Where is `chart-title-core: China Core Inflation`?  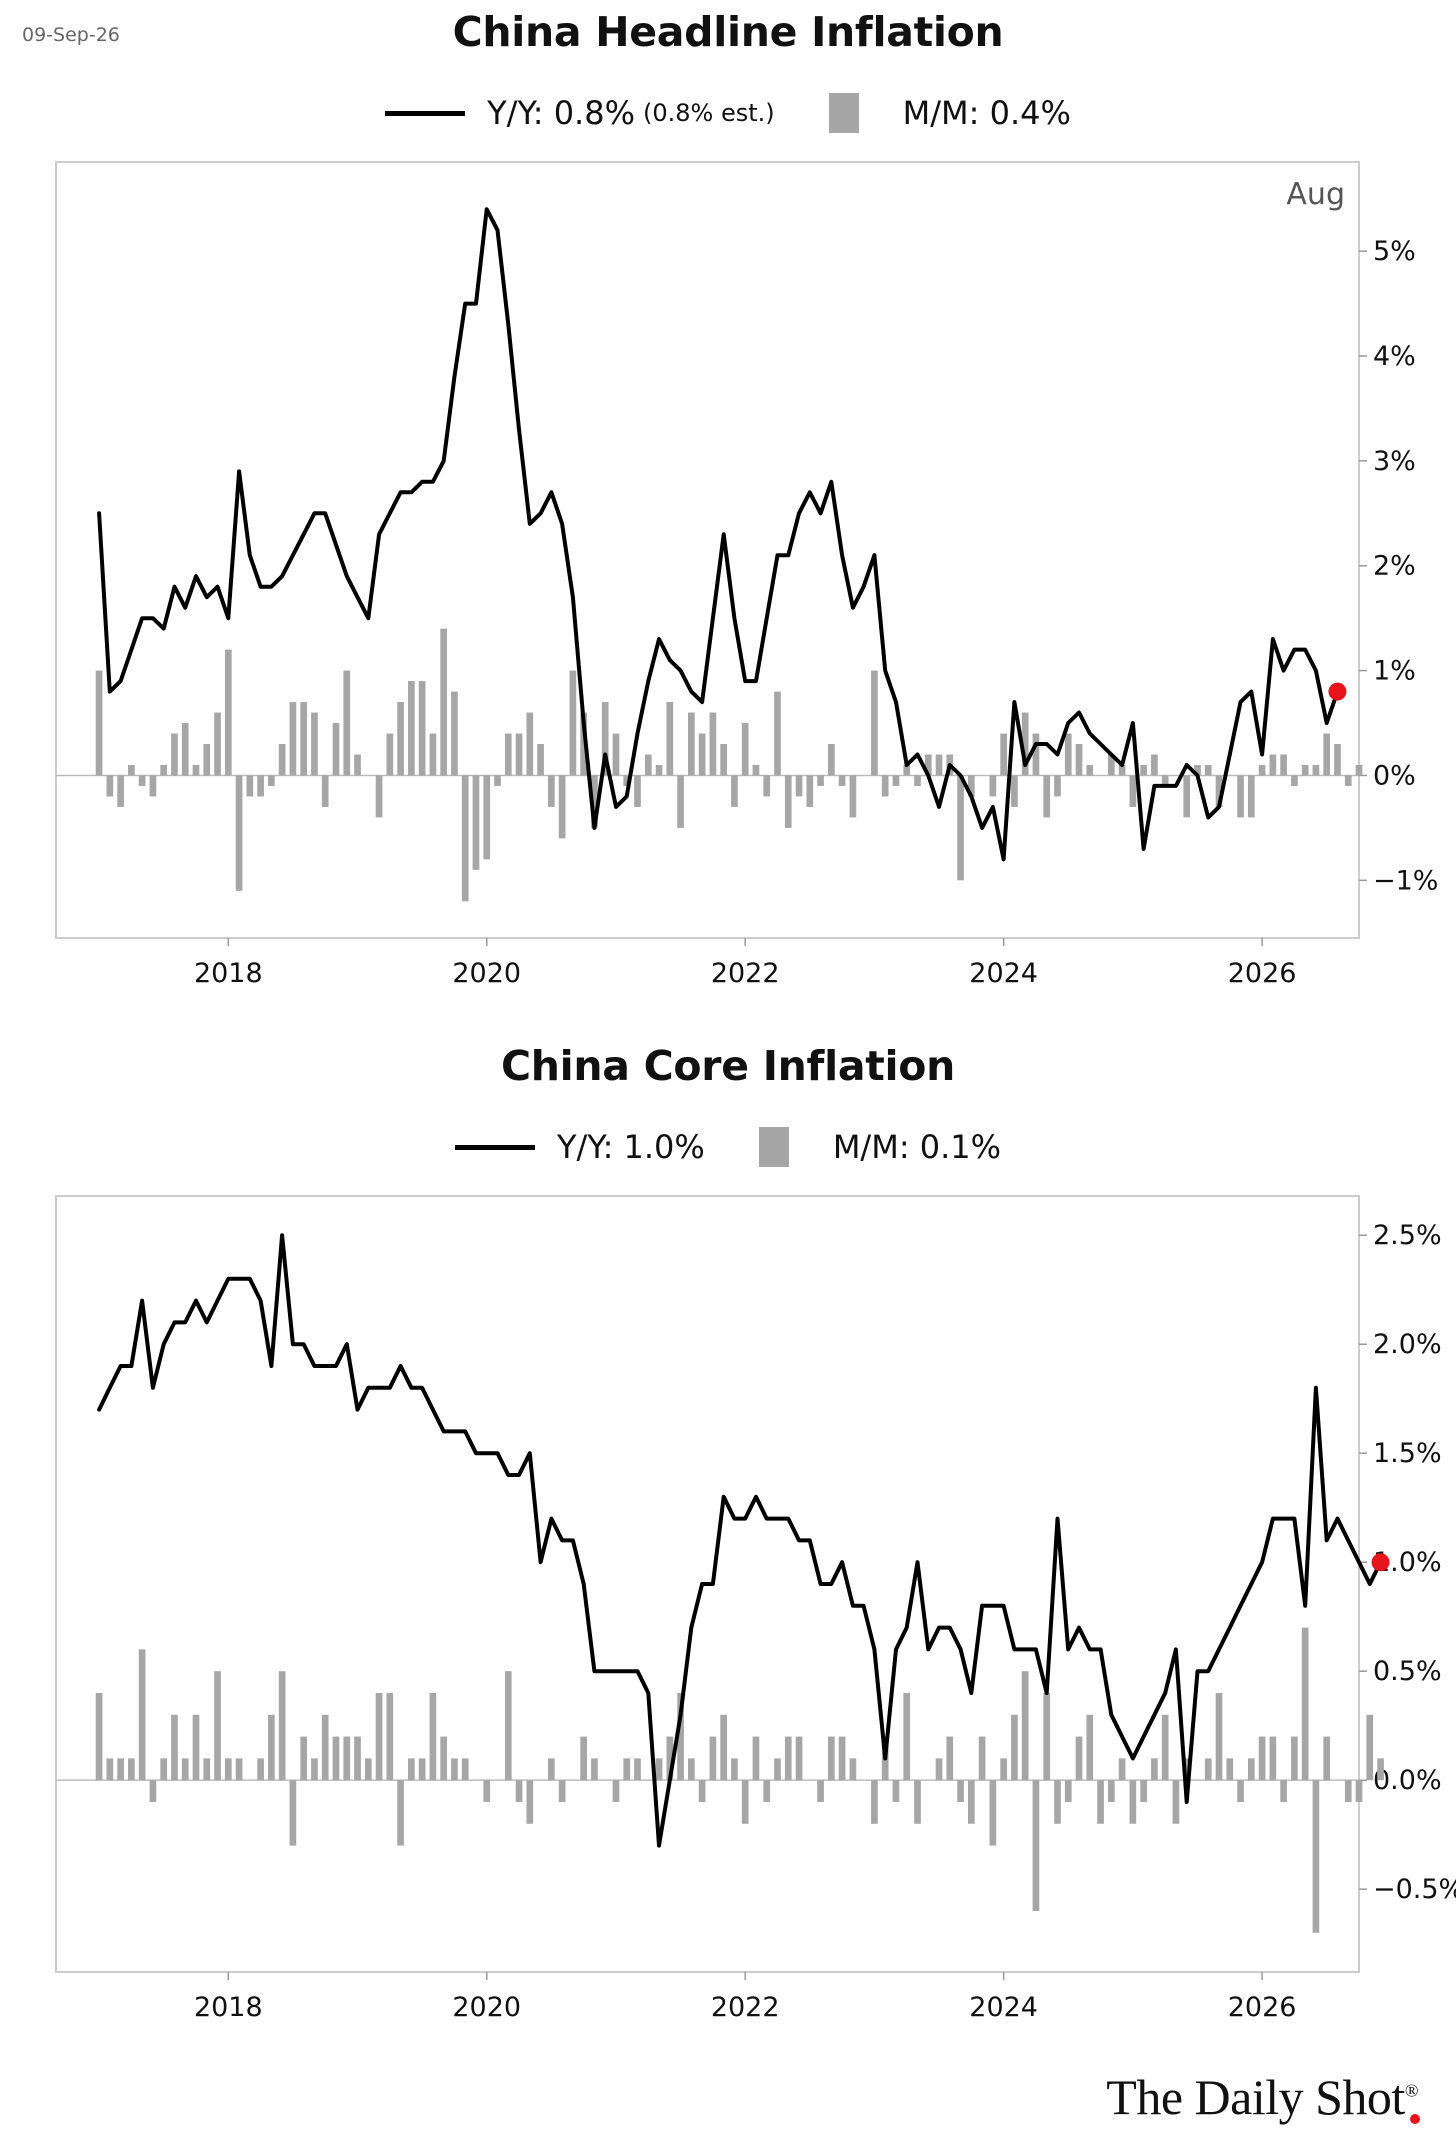
chart-title-core: China Core Inflation is located at coordinates (728, 1066).